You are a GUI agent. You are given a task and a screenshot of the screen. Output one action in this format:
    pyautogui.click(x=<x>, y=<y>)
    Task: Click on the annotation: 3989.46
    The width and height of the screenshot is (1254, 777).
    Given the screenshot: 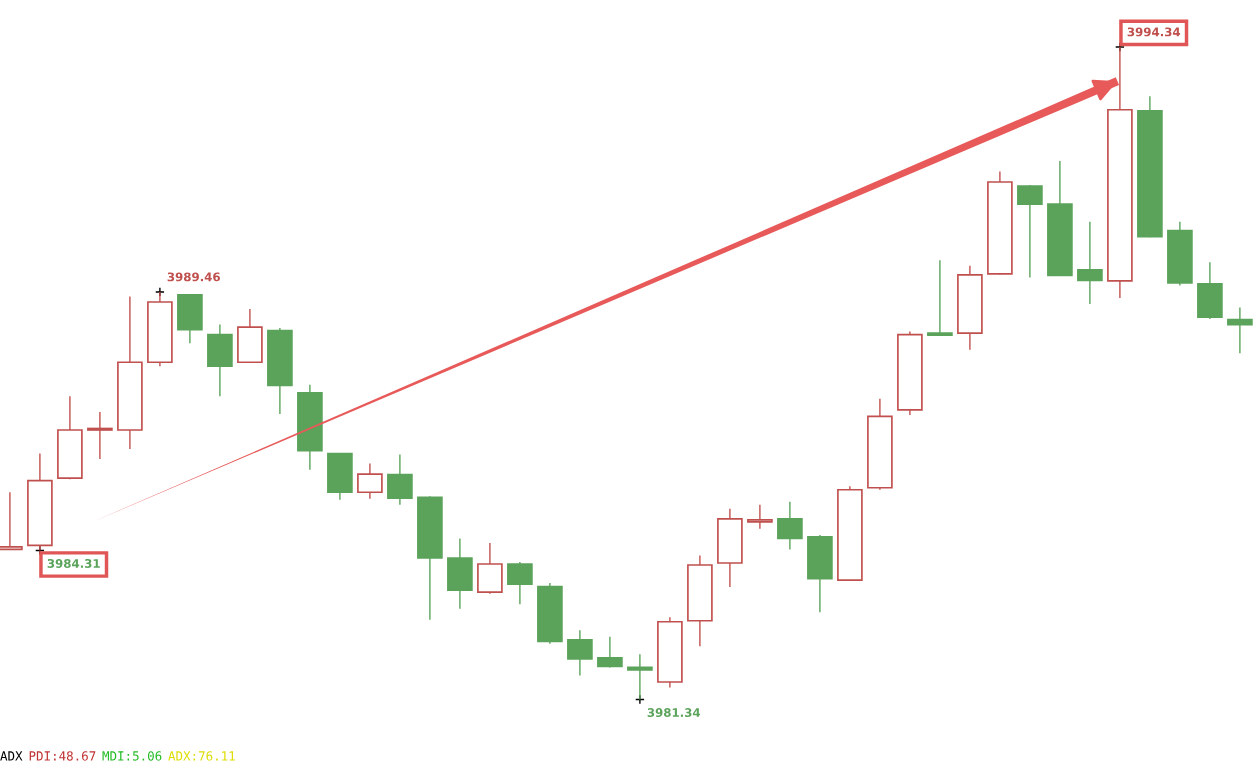 What is the action you would take?
    pyautogui.click(x=193, y=277)
    